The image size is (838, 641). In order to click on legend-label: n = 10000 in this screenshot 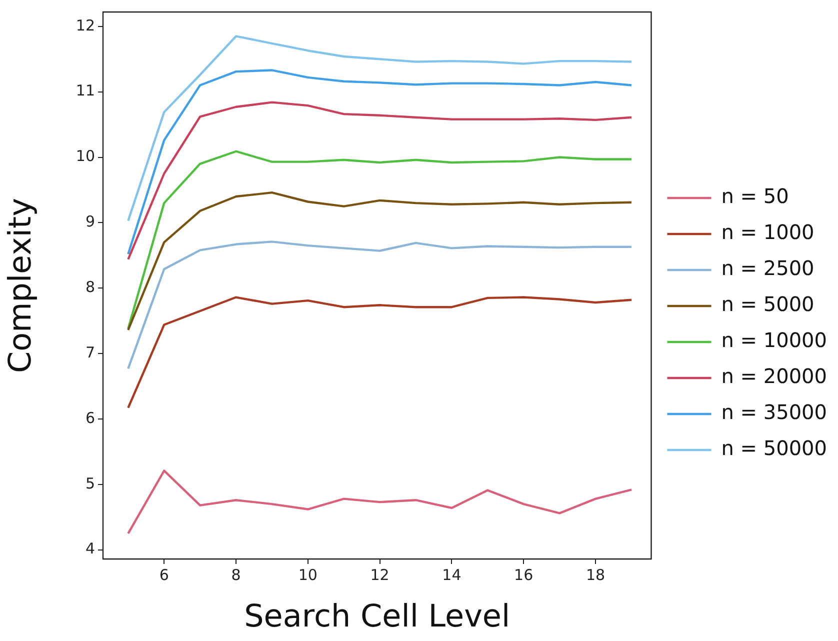, I will do `click(774, 340)`.